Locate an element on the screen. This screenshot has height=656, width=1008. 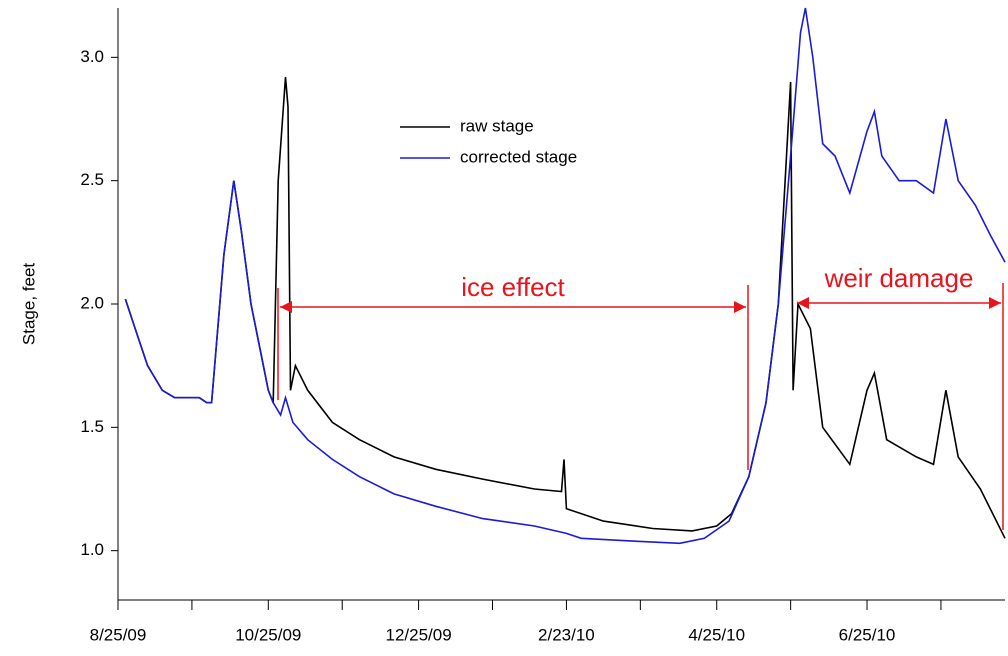
x-tick-label: 8/25/09 is located at coordinates (118, 634).